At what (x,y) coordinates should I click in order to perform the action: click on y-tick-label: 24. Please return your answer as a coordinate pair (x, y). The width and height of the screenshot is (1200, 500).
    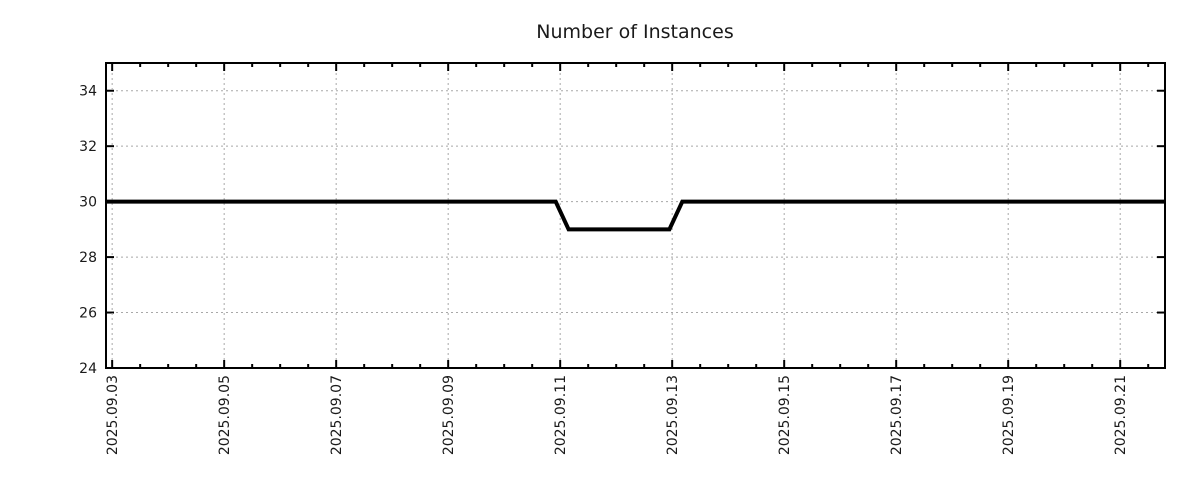
    Looking at the image, I should click on (88, 369).